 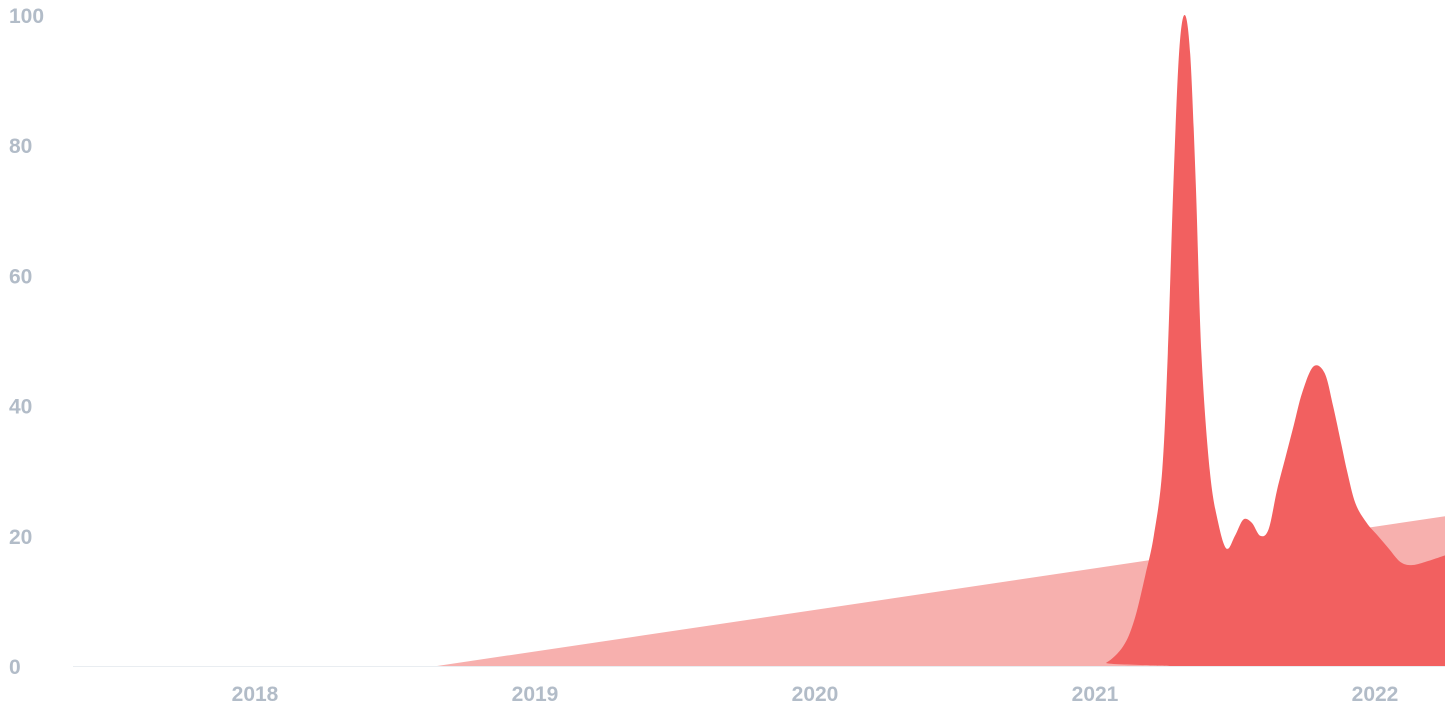 What do you see at coordinates (255, 694) in the screenshot?
I see `x-tick-label: 2018` at bounding box center [255, 694].